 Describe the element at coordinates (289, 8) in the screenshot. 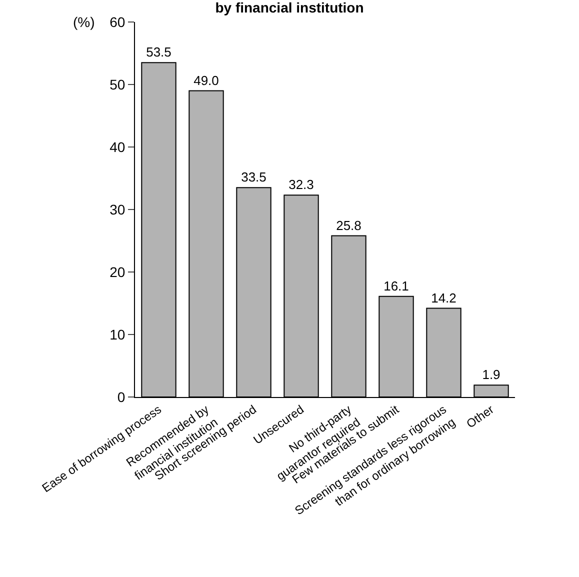

I see `chart-title: by financial institution` at that location.